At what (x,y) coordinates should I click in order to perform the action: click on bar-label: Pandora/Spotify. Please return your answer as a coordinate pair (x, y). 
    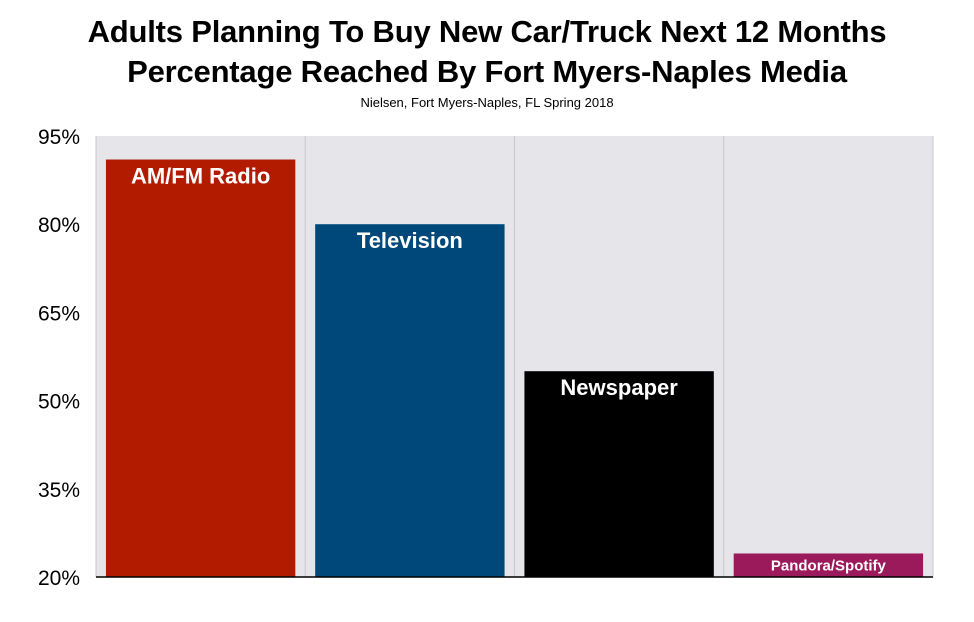
    Looking at the image, I should click on (829, 565).